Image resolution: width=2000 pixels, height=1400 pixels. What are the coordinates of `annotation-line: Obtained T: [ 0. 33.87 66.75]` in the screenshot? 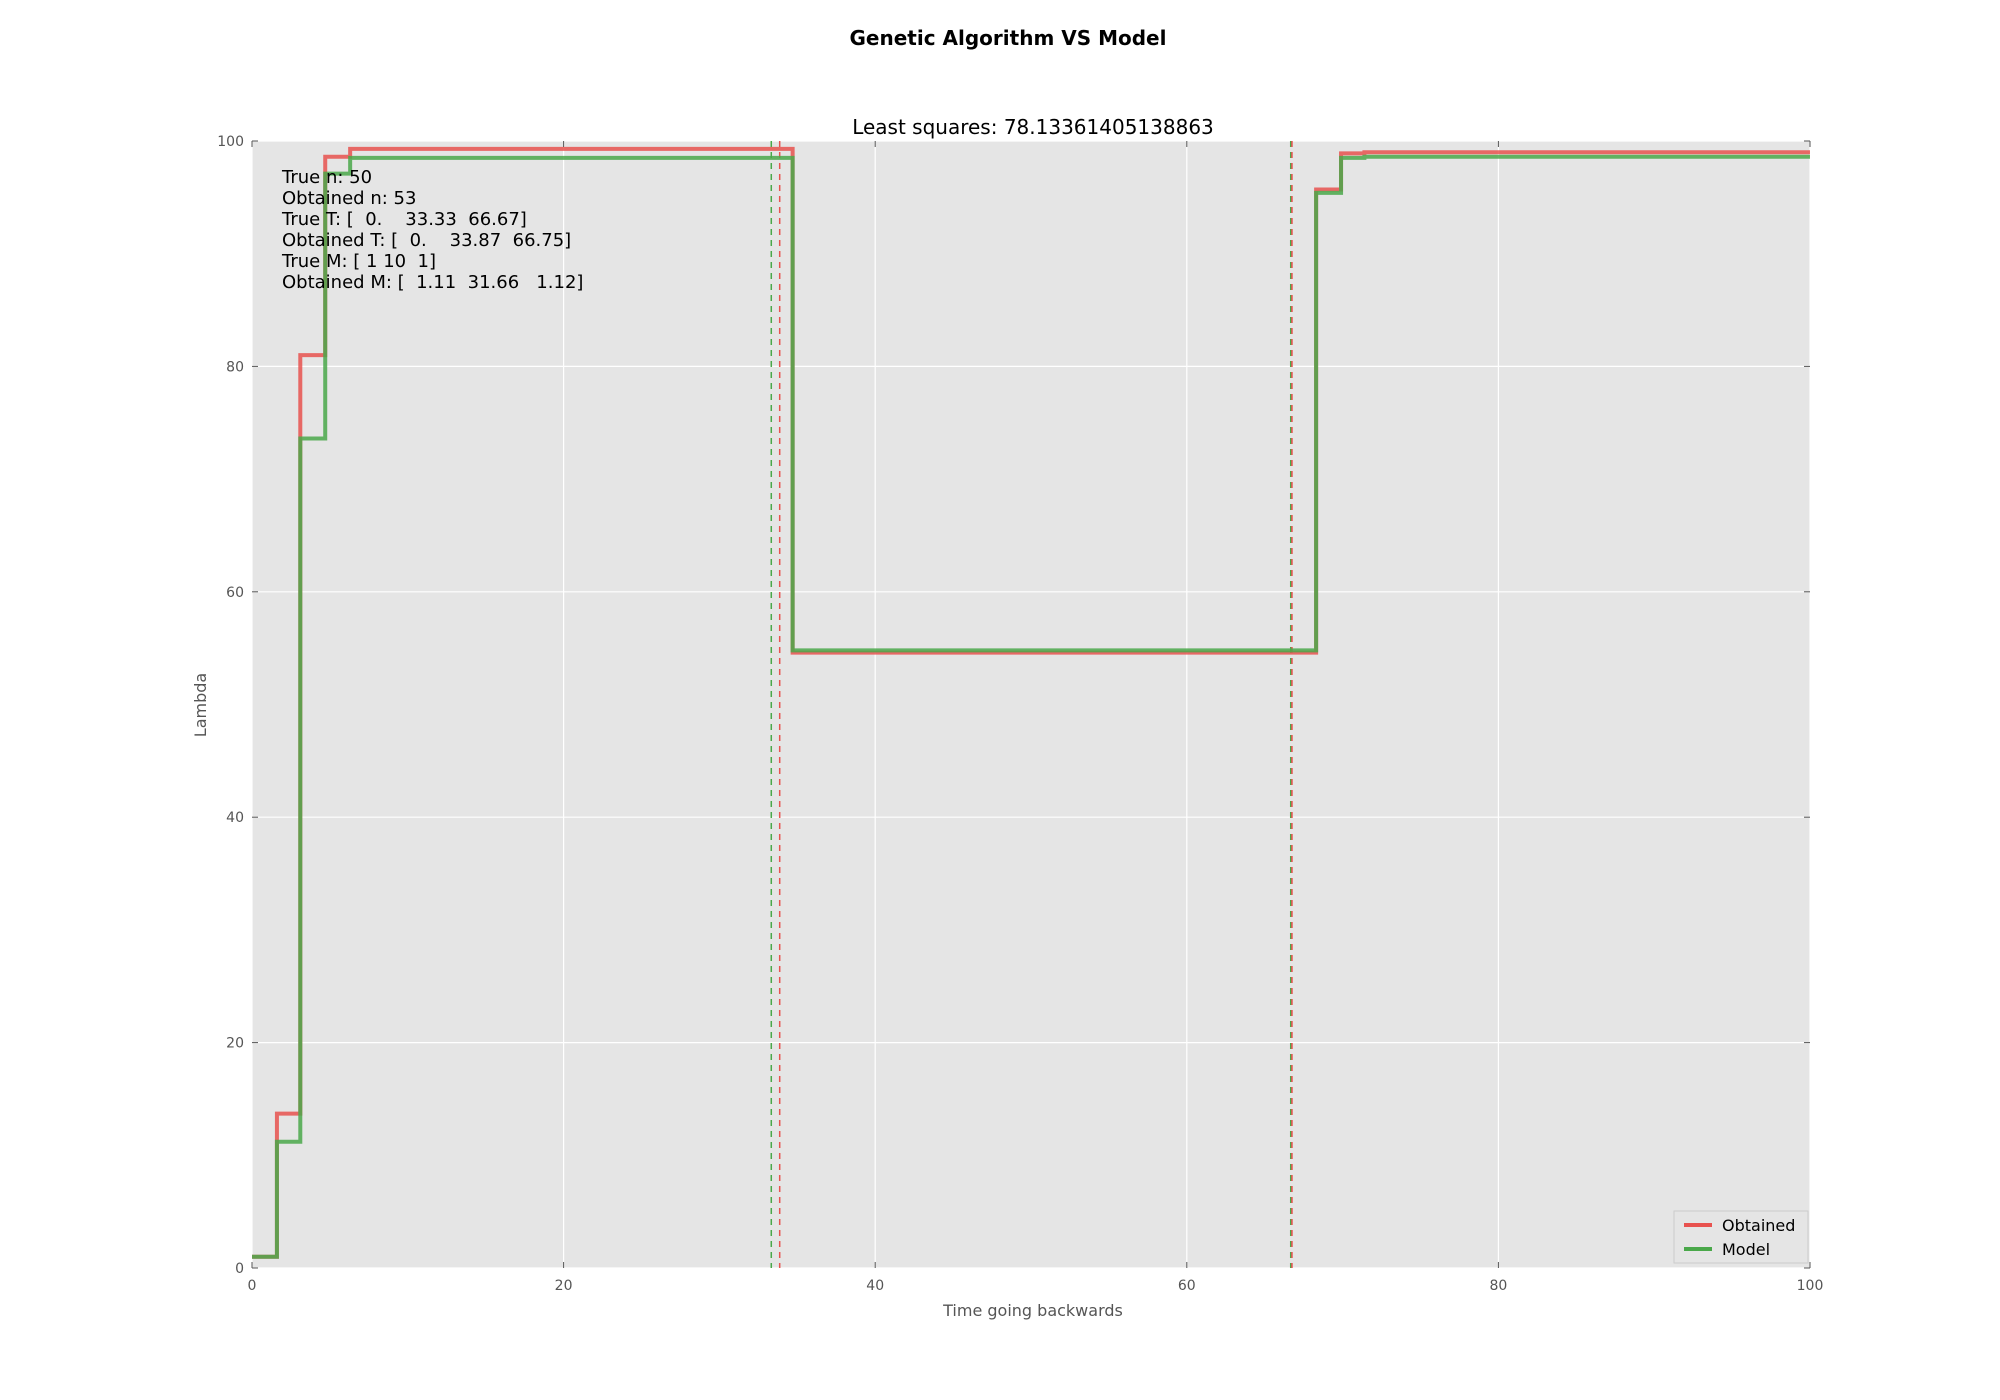 It's located at (426, 240).